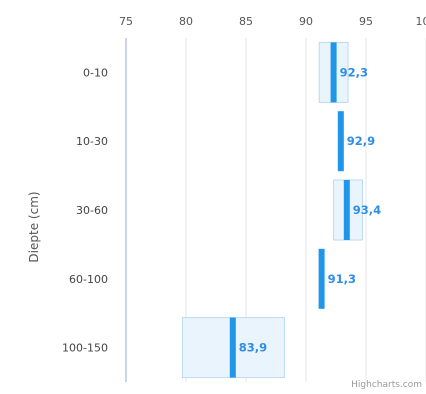 This screenshot has height=394, width=426. I want to click on credits-link: Highcharts.com, so click(386, 385).